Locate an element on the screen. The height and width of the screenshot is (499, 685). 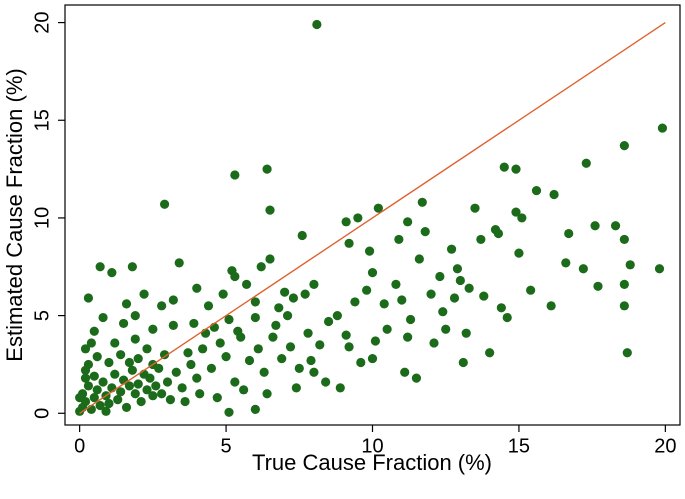
x-tick-label: 15 is located at coordinates (519, 446).